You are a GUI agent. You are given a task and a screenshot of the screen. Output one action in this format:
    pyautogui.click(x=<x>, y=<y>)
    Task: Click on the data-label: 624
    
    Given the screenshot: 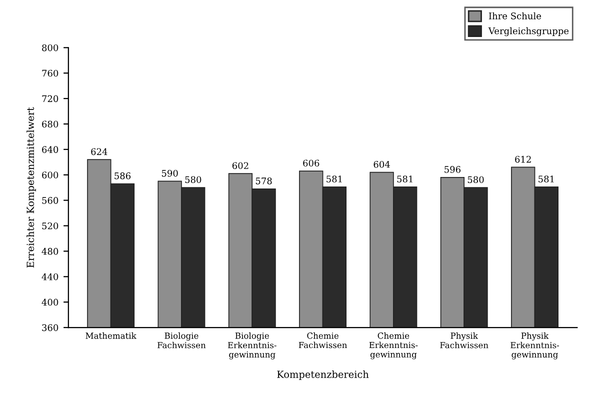 What is the action you would take?
    pyautogui.click(x=99, y=152)
    